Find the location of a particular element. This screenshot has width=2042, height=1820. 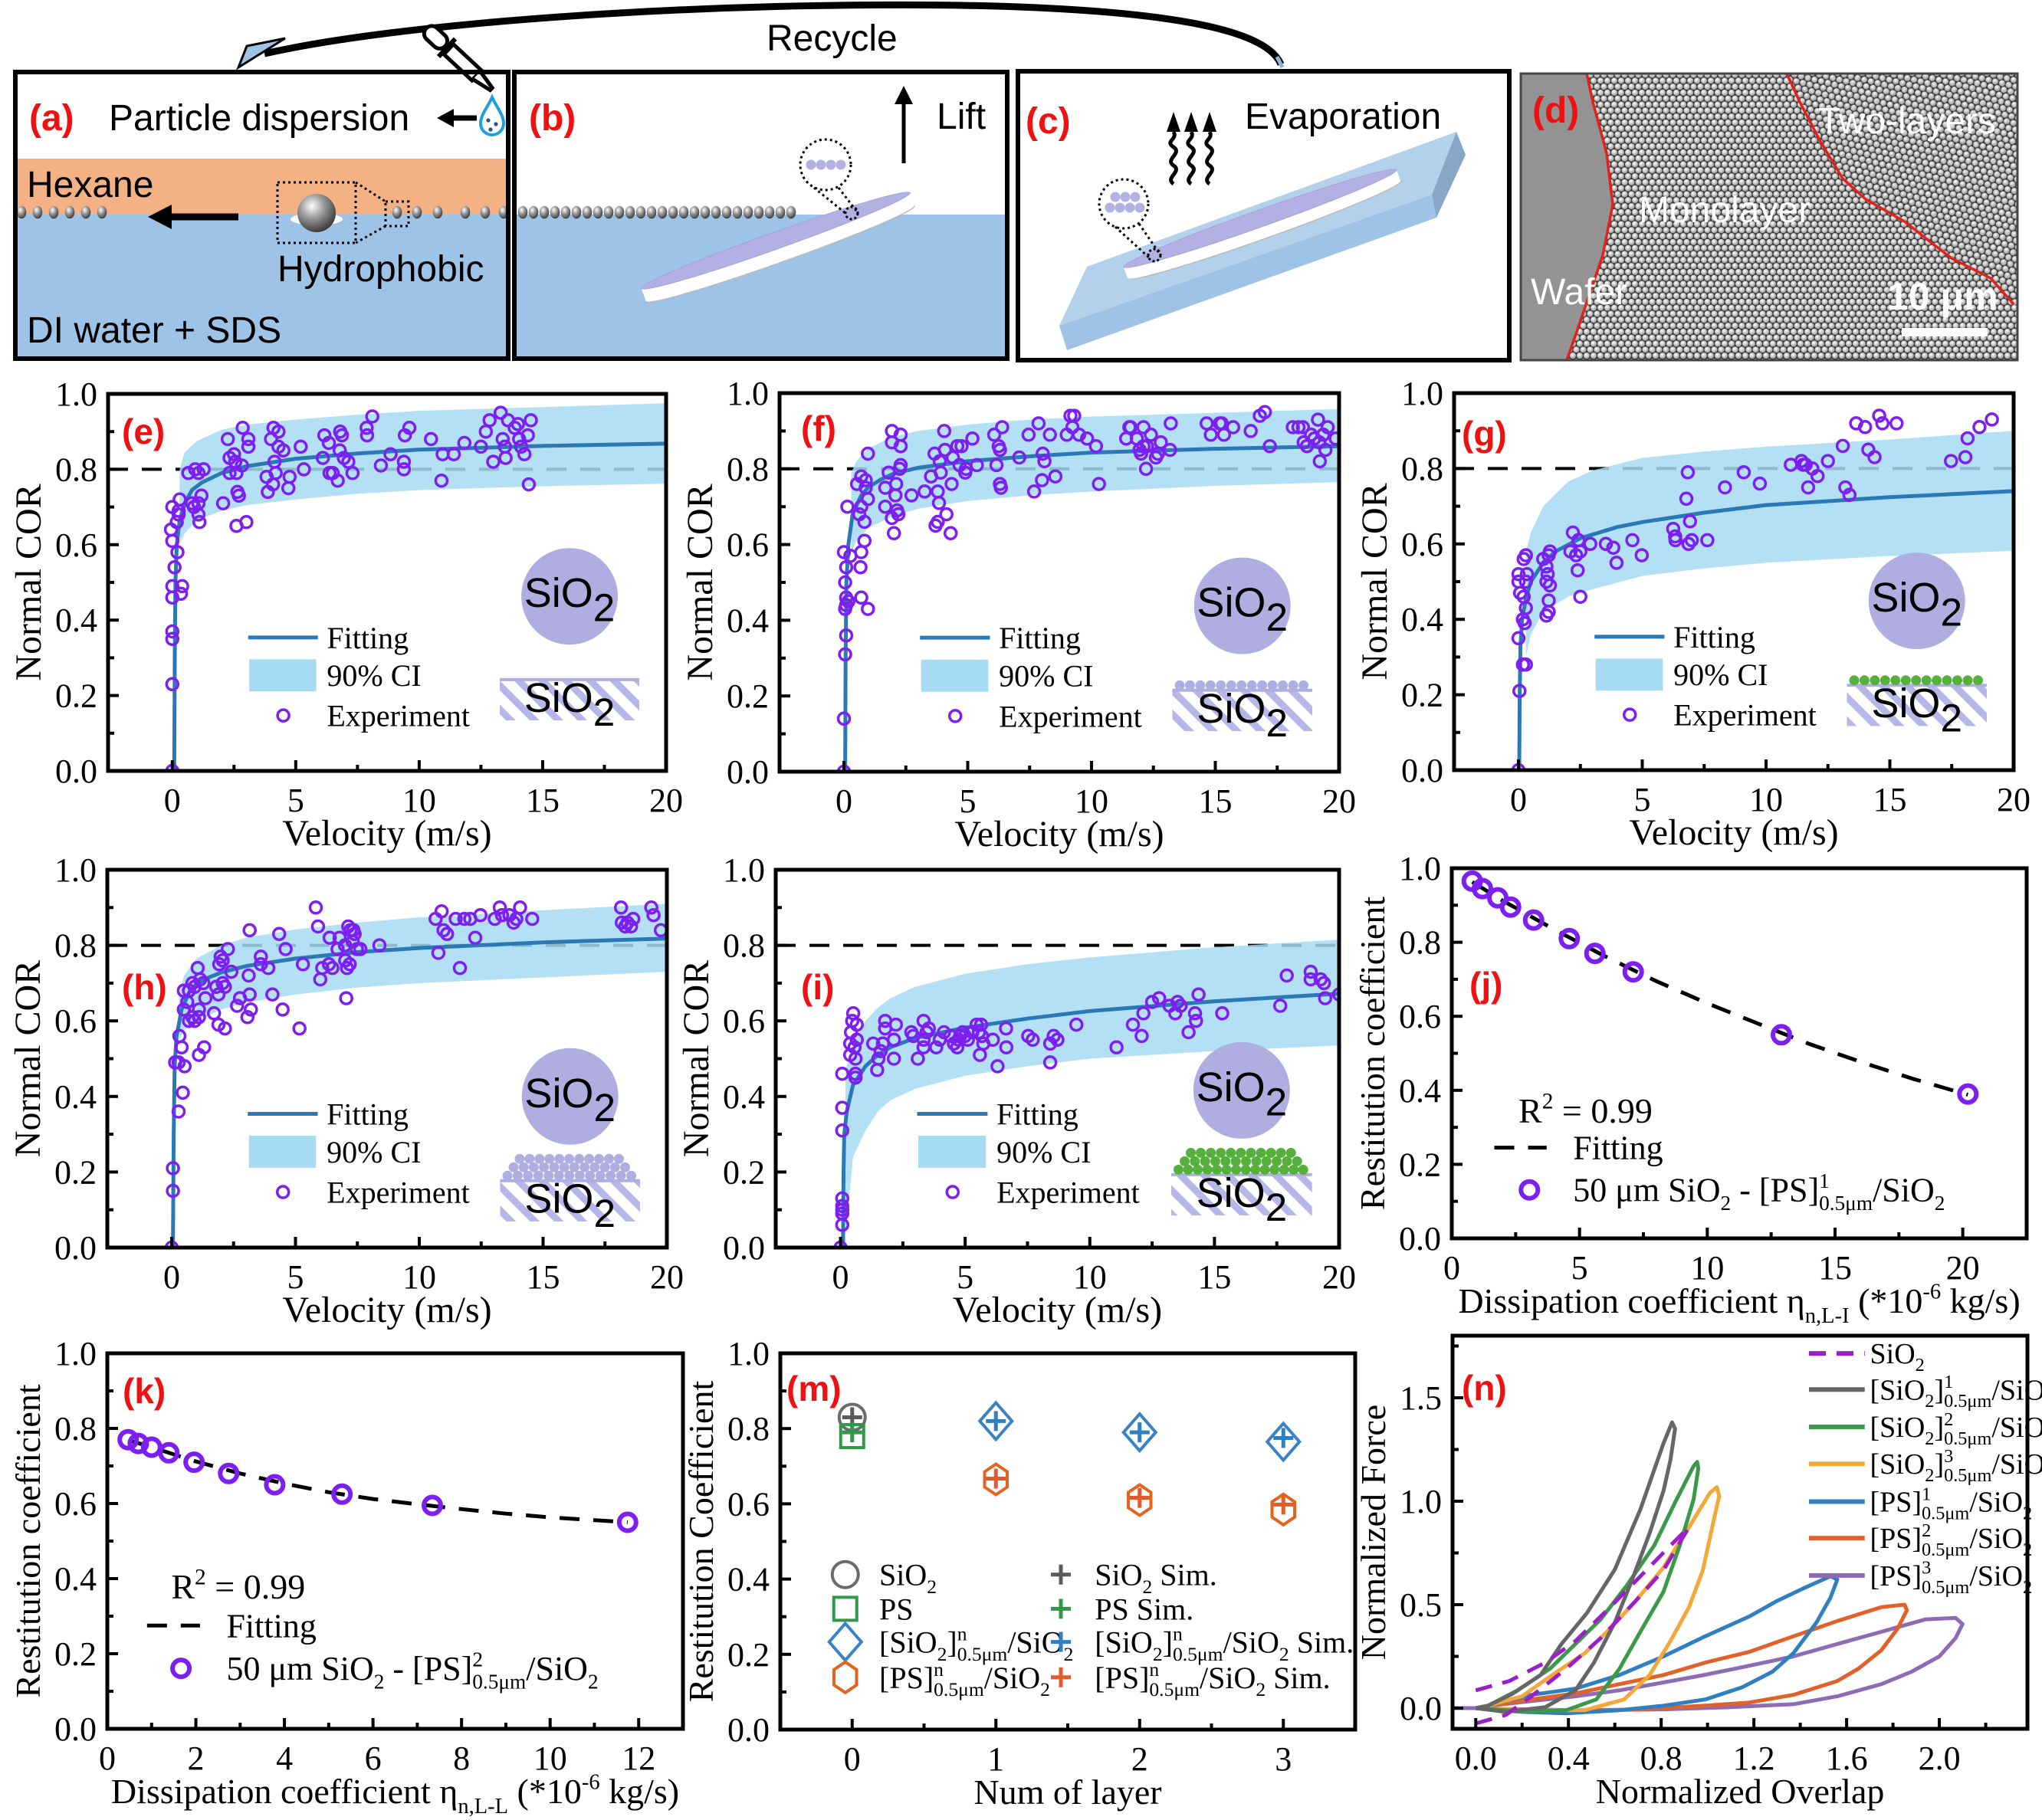

x-tick-label: 5 is located at coordinates (1580, 1268).